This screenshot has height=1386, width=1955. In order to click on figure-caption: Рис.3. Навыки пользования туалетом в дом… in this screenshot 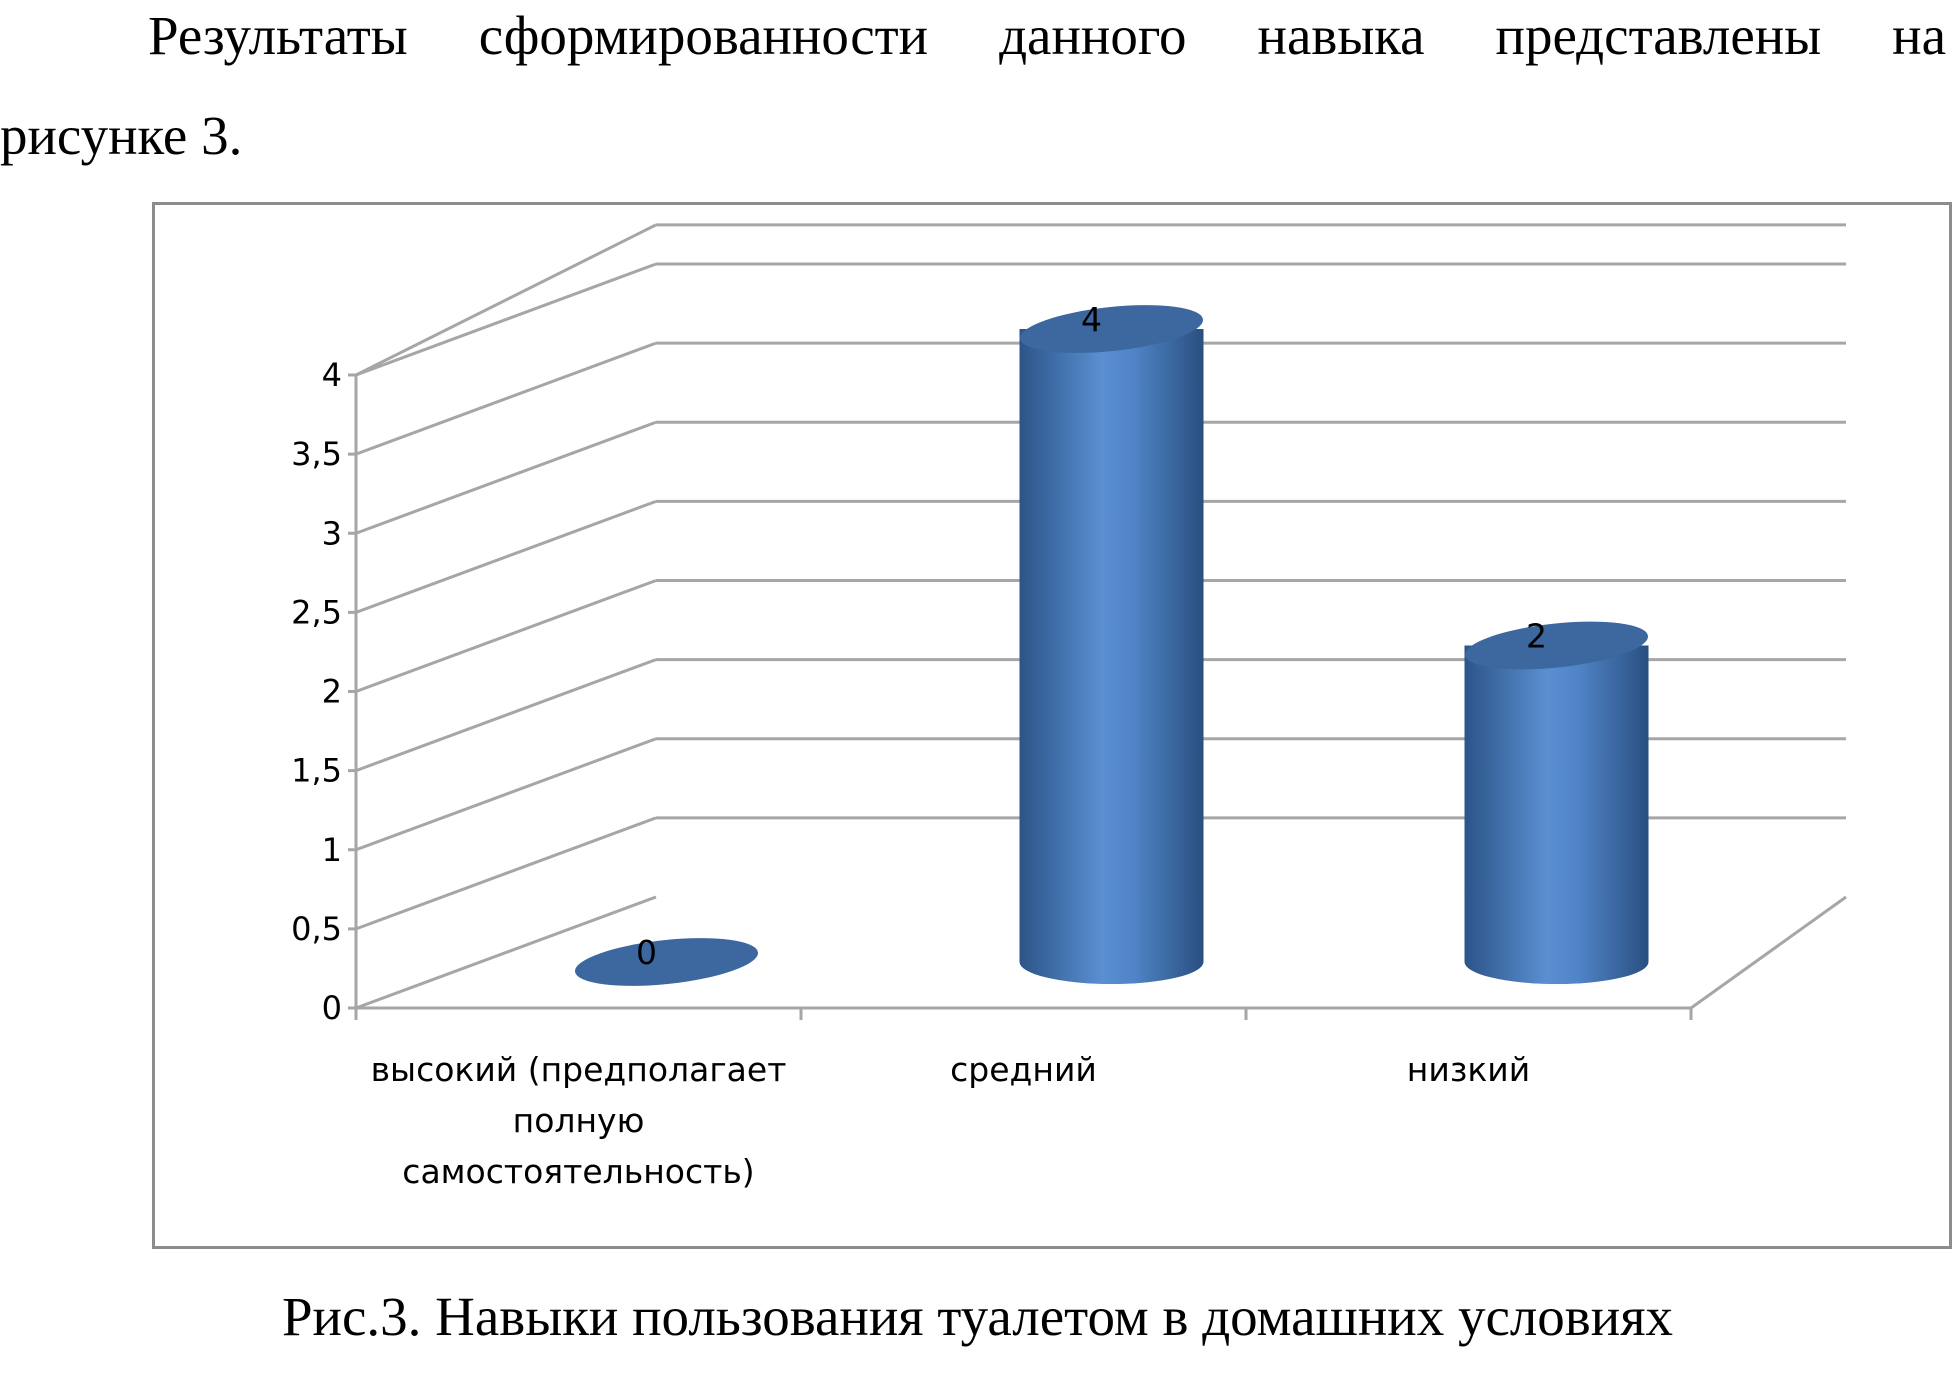, I will do `click(977, 1316)`.